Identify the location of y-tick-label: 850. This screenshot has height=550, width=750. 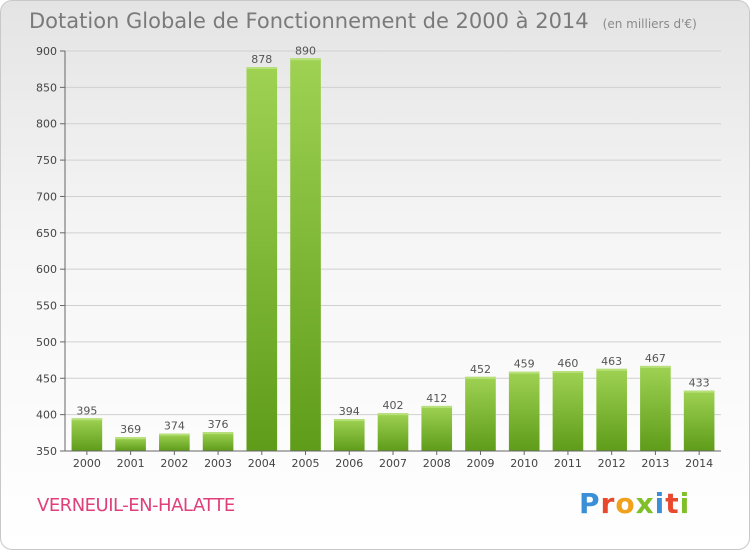
(46, 87).